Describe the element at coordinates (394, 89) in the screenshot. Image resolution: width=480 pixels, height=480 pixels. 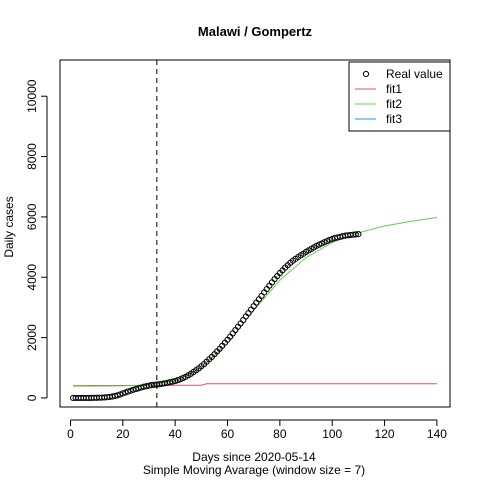
I see `legend-fit1-label: fit1` at that location.